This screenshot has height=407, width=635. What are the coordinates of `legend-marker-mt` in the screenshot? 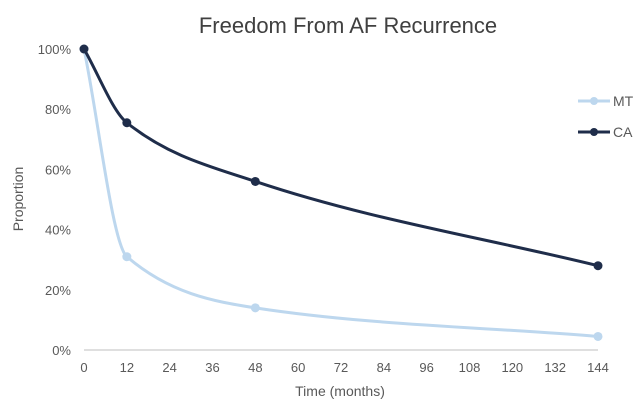 It's located at (594, 101).